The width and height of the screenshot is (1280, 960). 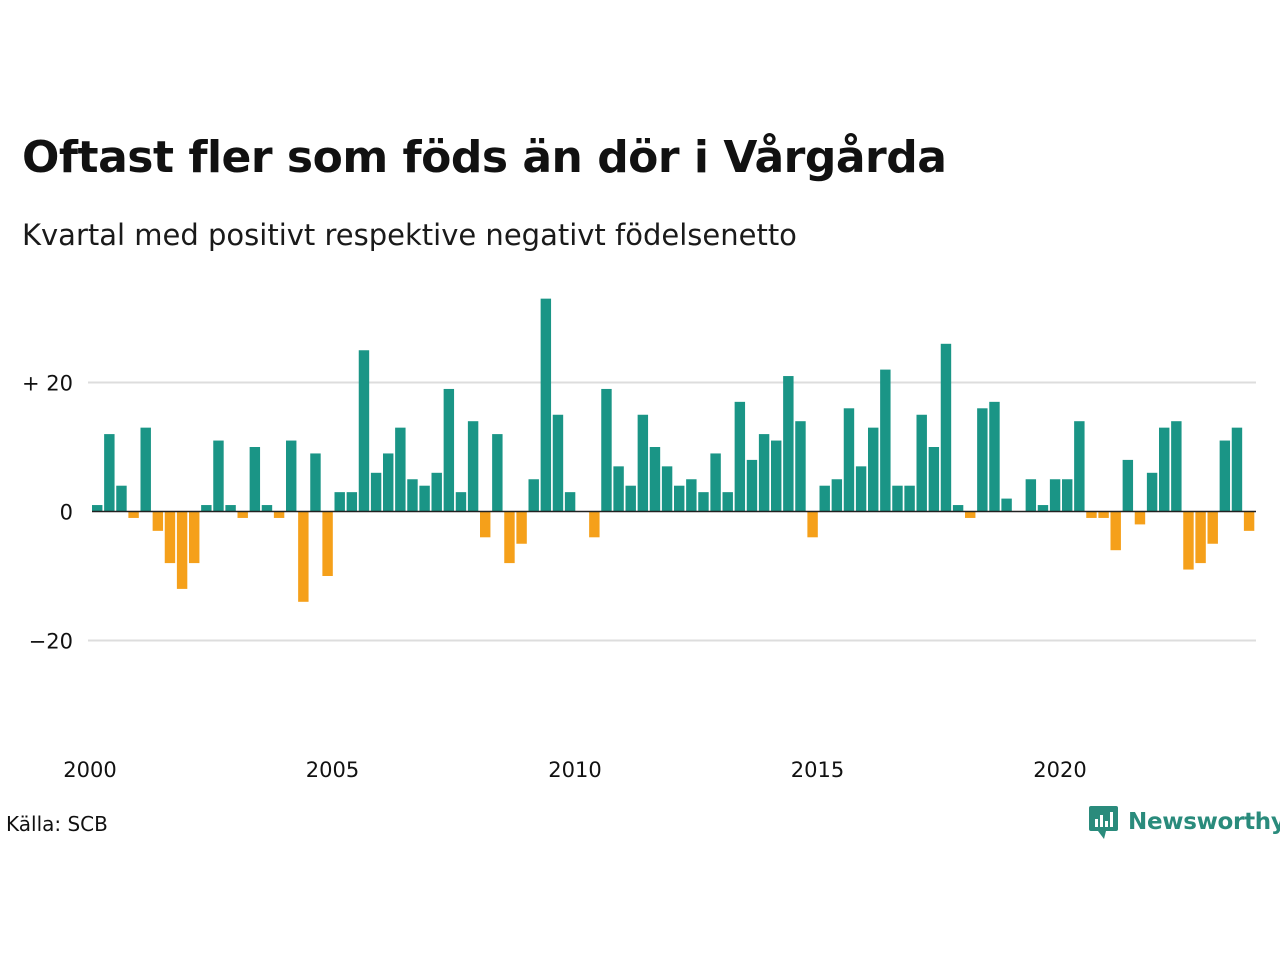 What do you see at coordinates (57, 824) in the screenshot?
I see `source-note: Källa: SCB` at bounding box center [57, 824].